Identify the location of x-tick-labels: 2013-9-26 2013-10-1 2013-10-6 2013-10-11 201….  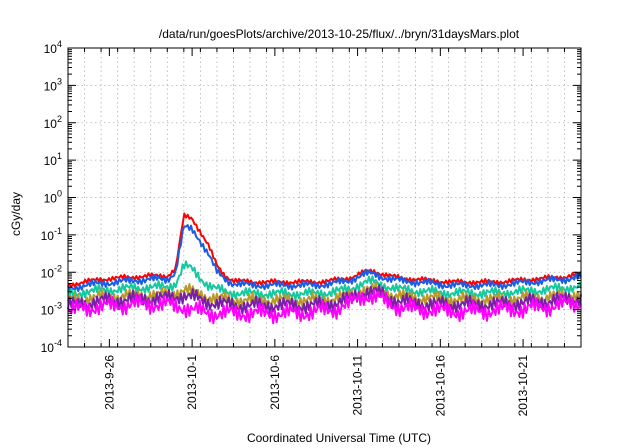
(316, 386).